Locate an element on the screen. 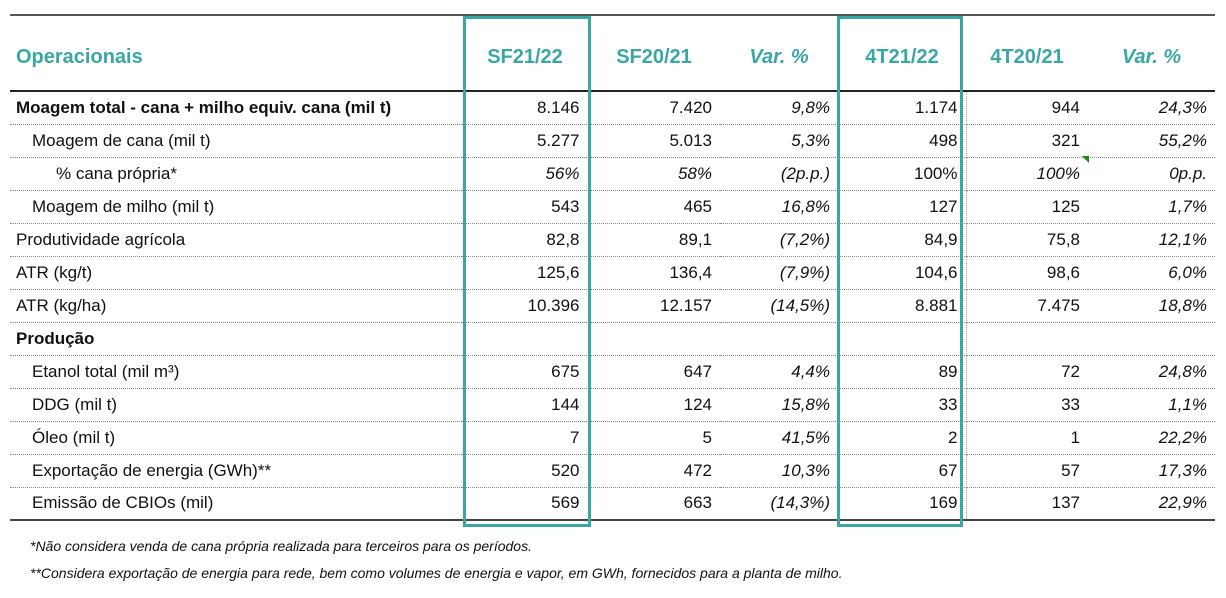  cell-sf2021: 124 is located at coordinates (654, 405).